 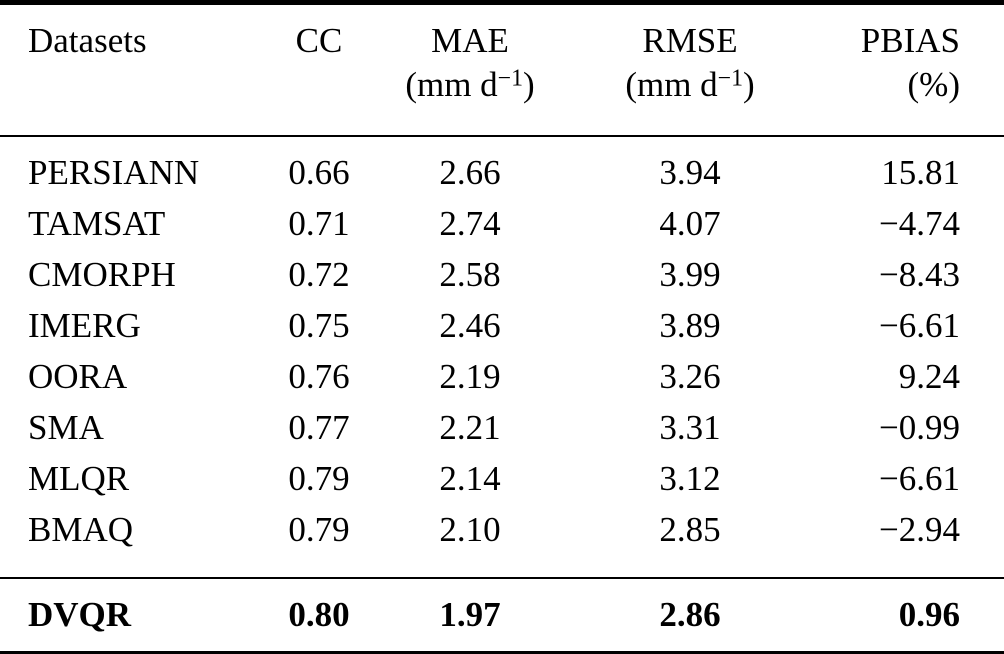 What do you see at coordinates (319, 427) in the screenshot?
I see `cc-value-cell: 0.77` at bounding box center [319, 427].